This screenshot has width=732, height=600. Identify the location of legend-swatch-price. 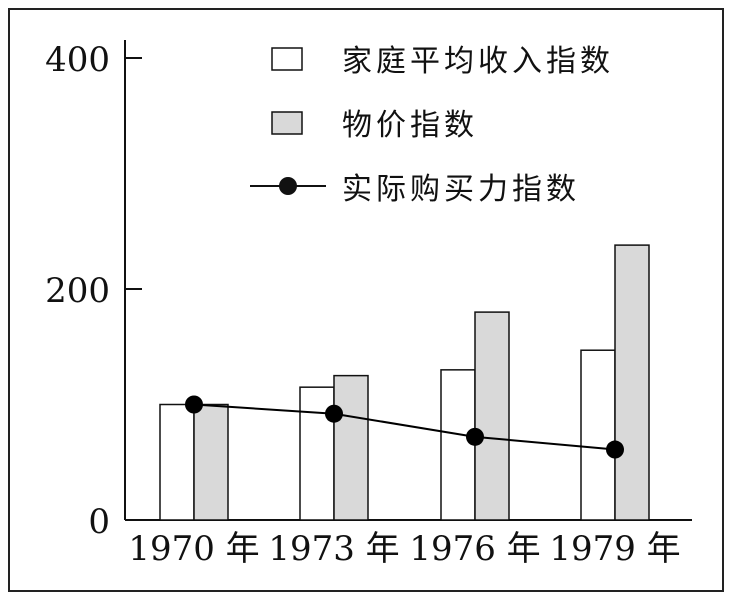
(287, 123).